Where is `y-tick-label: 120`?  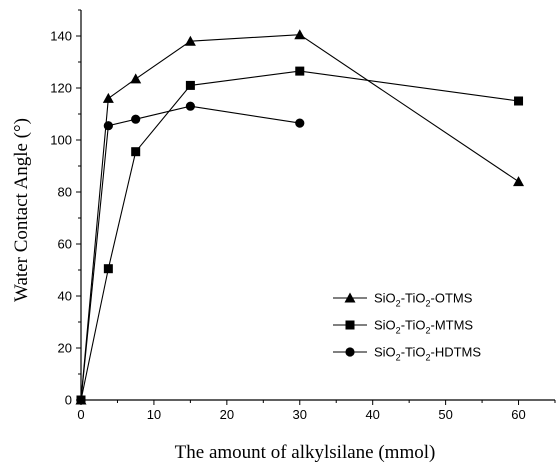
y-tick-label: 120 is located at coordinates (61, 88).